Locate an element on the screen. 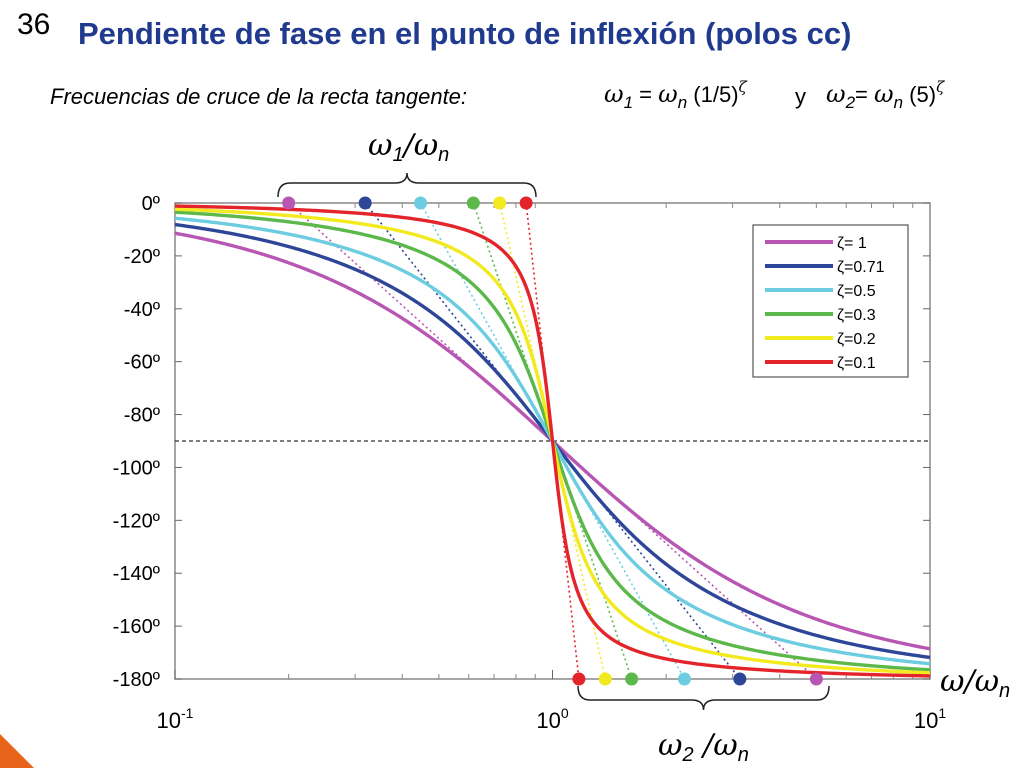  top-brace is located at coordinates (407, 185).